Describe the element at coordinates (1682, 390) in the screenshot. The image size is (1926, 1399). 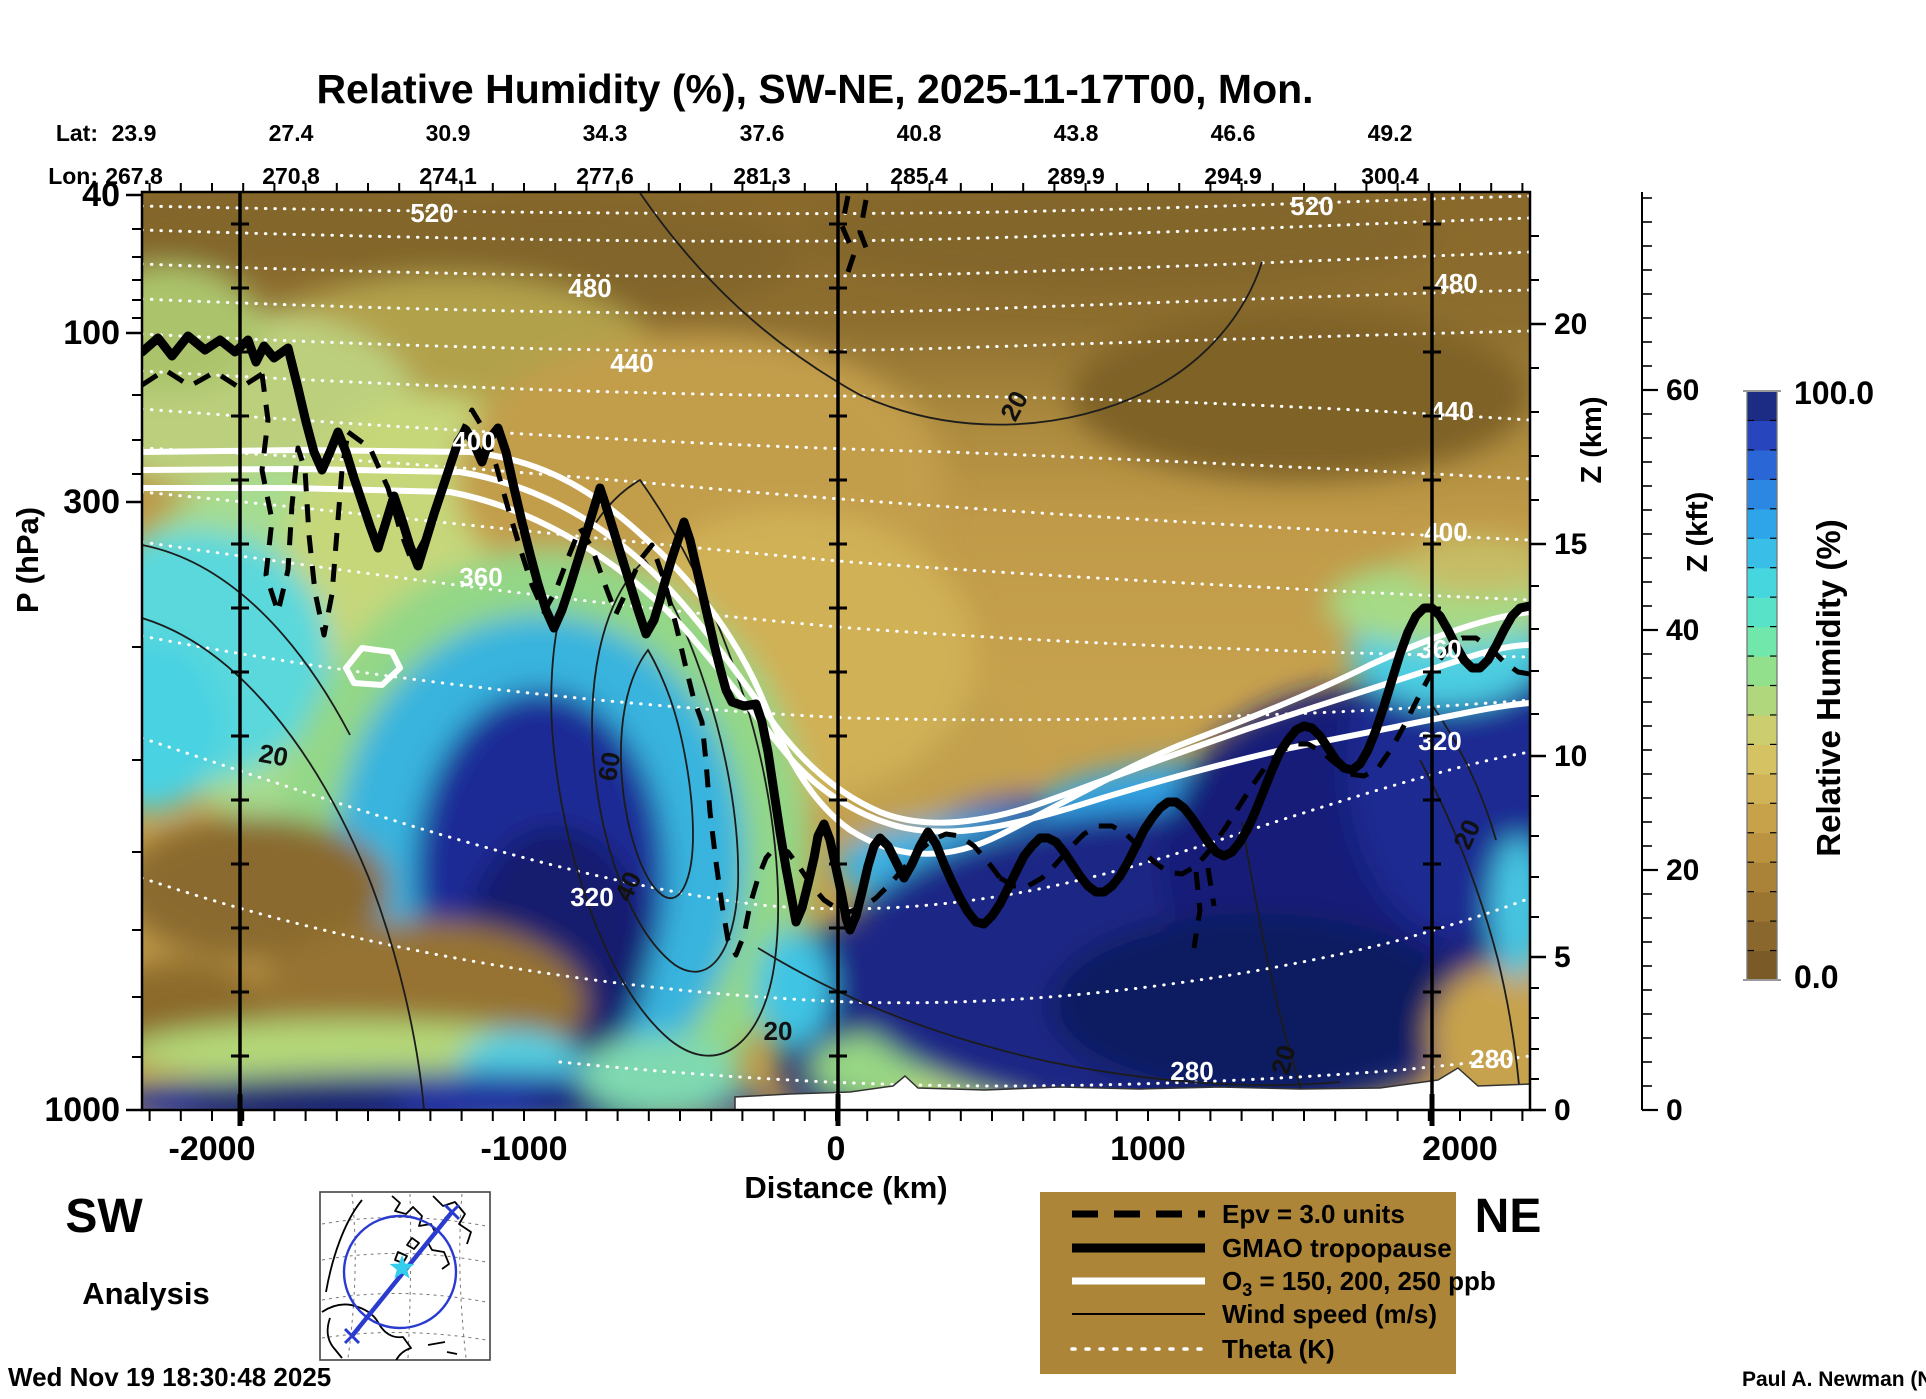
I see `zkft-tick-label: 60` at that location.